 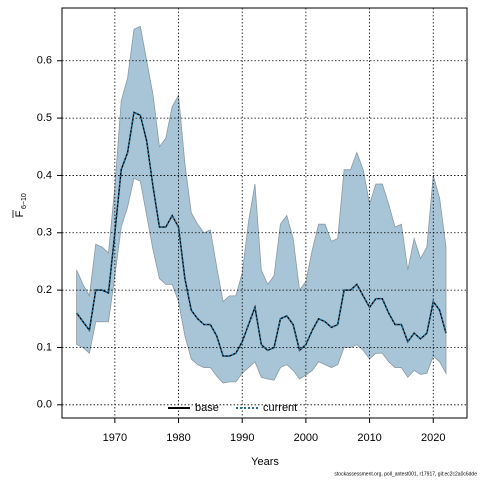 I want to click on legend-label: base, so click(x=207, y=408).